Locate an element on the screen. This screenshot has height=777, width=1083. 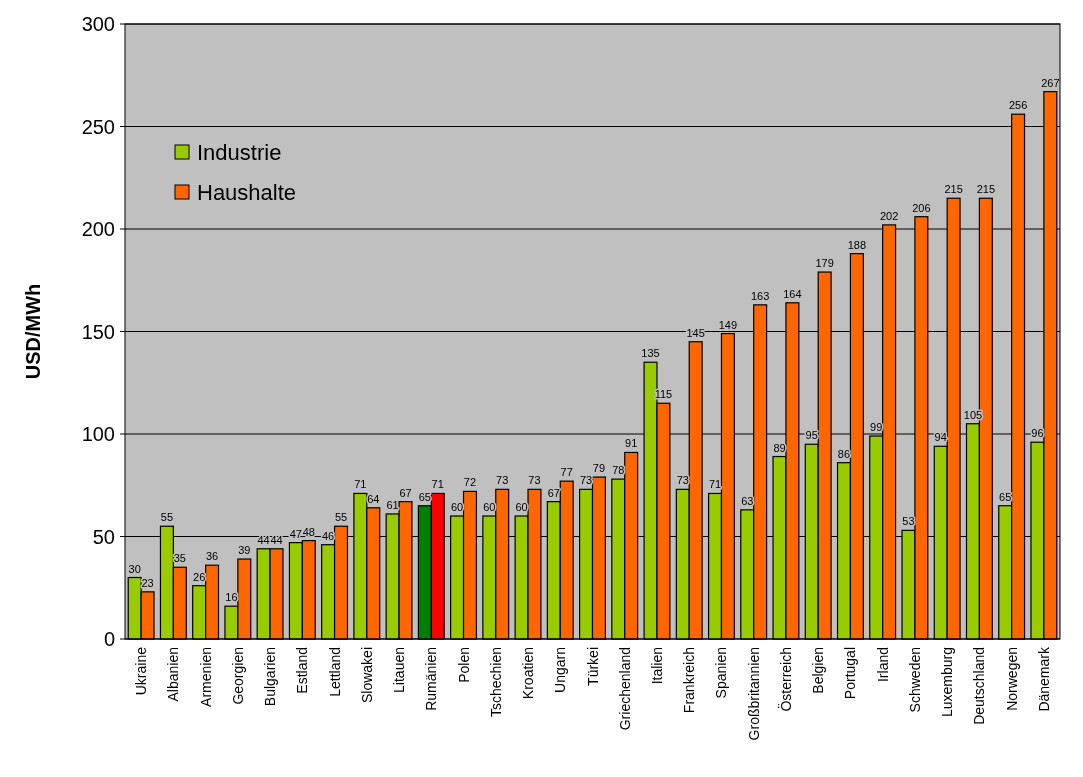
y-tick-label: 250 is located at coordinates (98, 126).